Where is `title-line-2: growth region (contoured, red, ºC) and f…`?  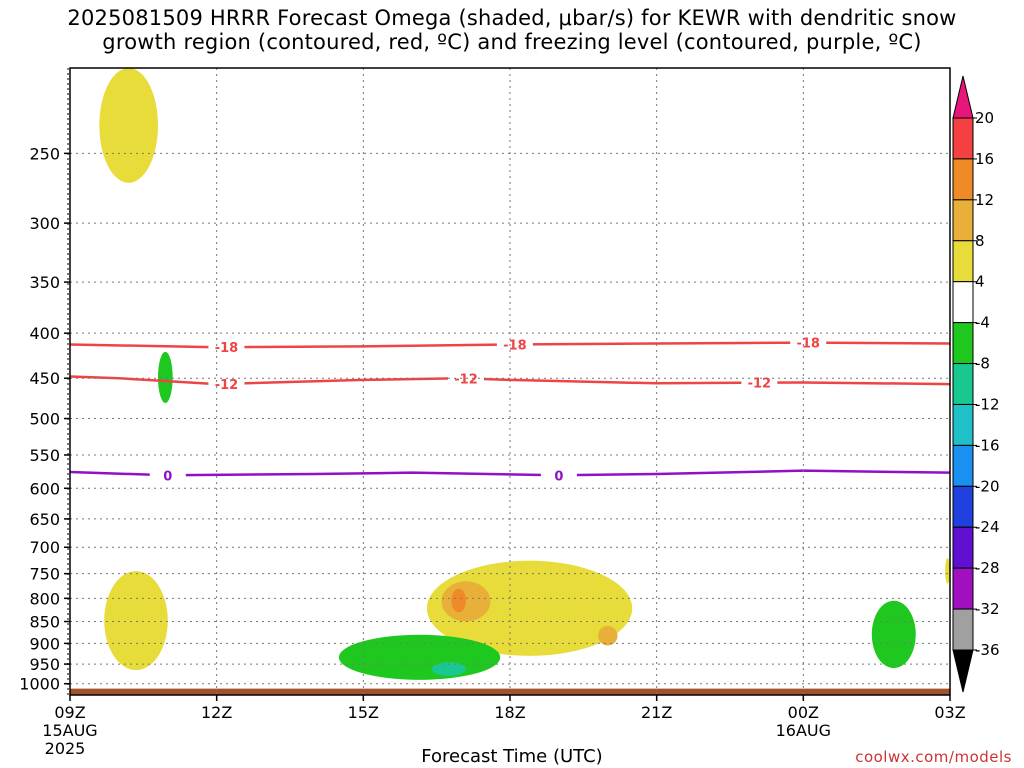 title-line-2: growth region (contoured, red, ºC) and f… is located at coordinates (512, 42).